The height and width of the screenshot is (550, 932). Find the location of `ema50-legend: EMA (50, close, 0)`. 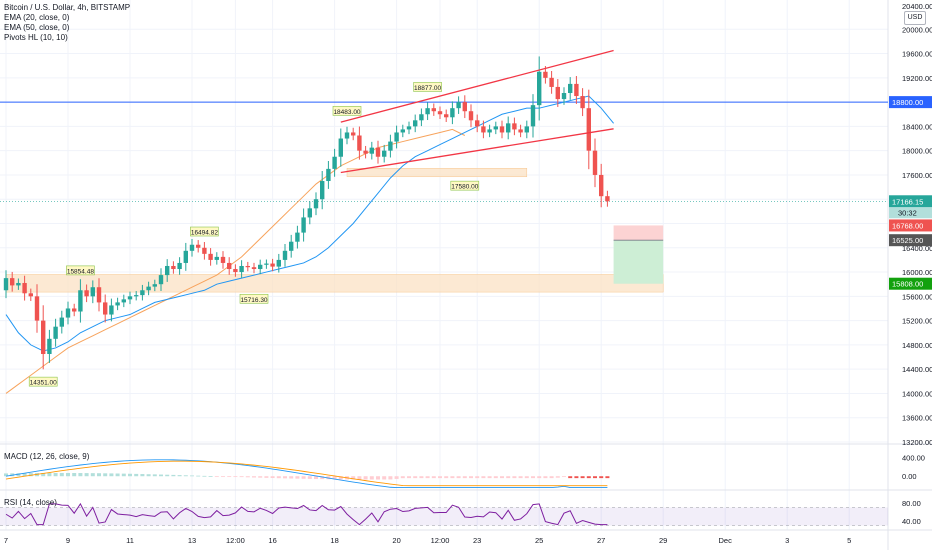

ema50-legend: EMA (50, close, 0) is located at coordinates (37, 27).